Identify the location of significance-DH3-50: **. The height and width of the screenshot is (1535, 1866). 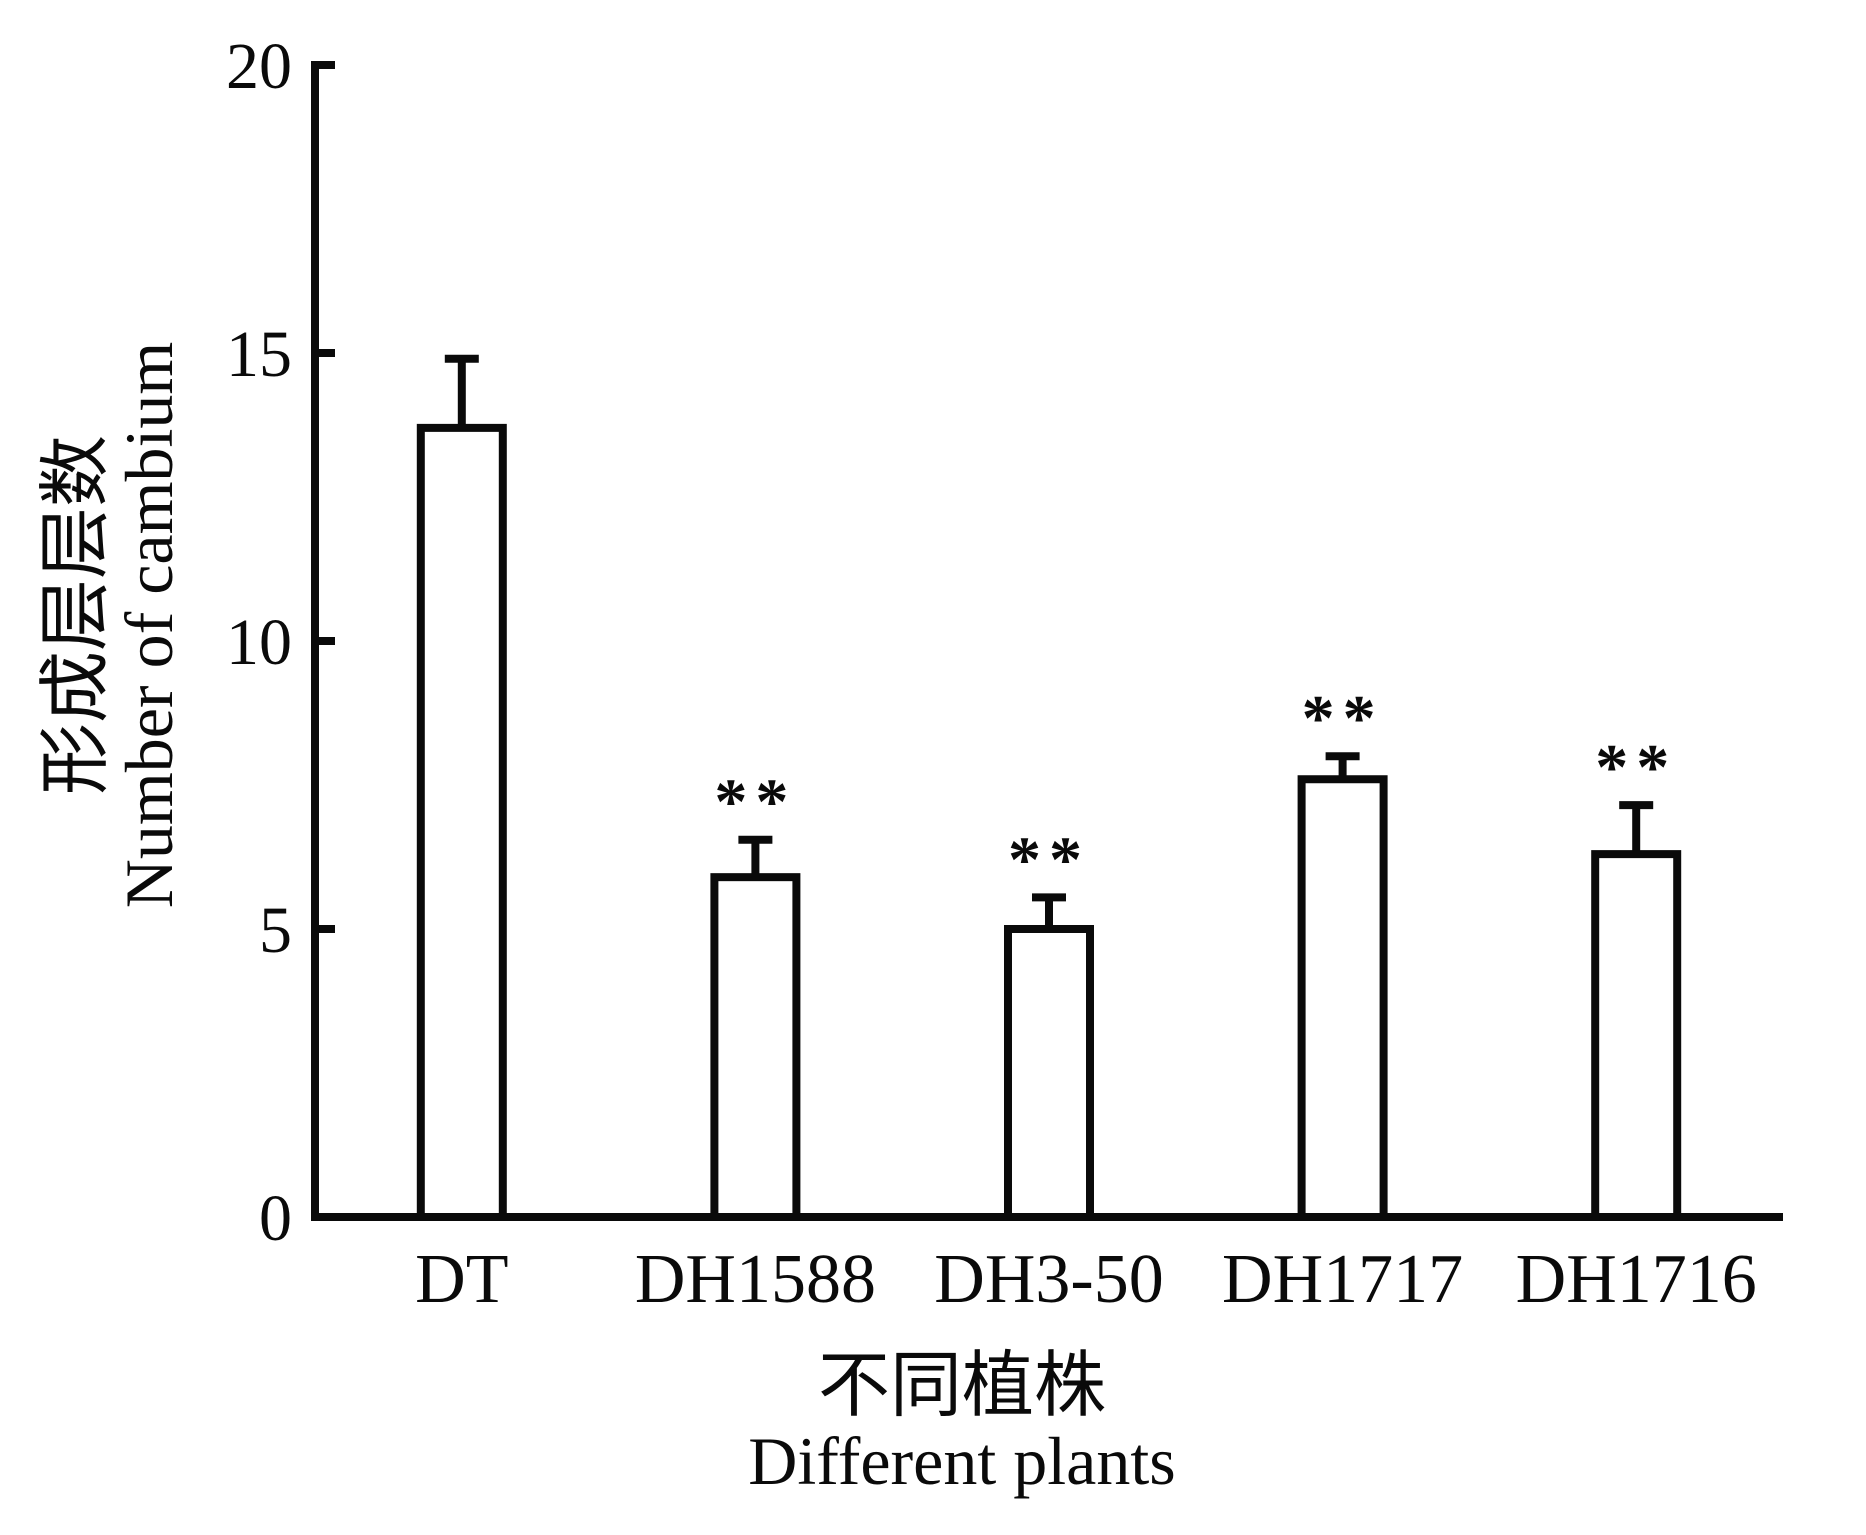
(1049, 859).